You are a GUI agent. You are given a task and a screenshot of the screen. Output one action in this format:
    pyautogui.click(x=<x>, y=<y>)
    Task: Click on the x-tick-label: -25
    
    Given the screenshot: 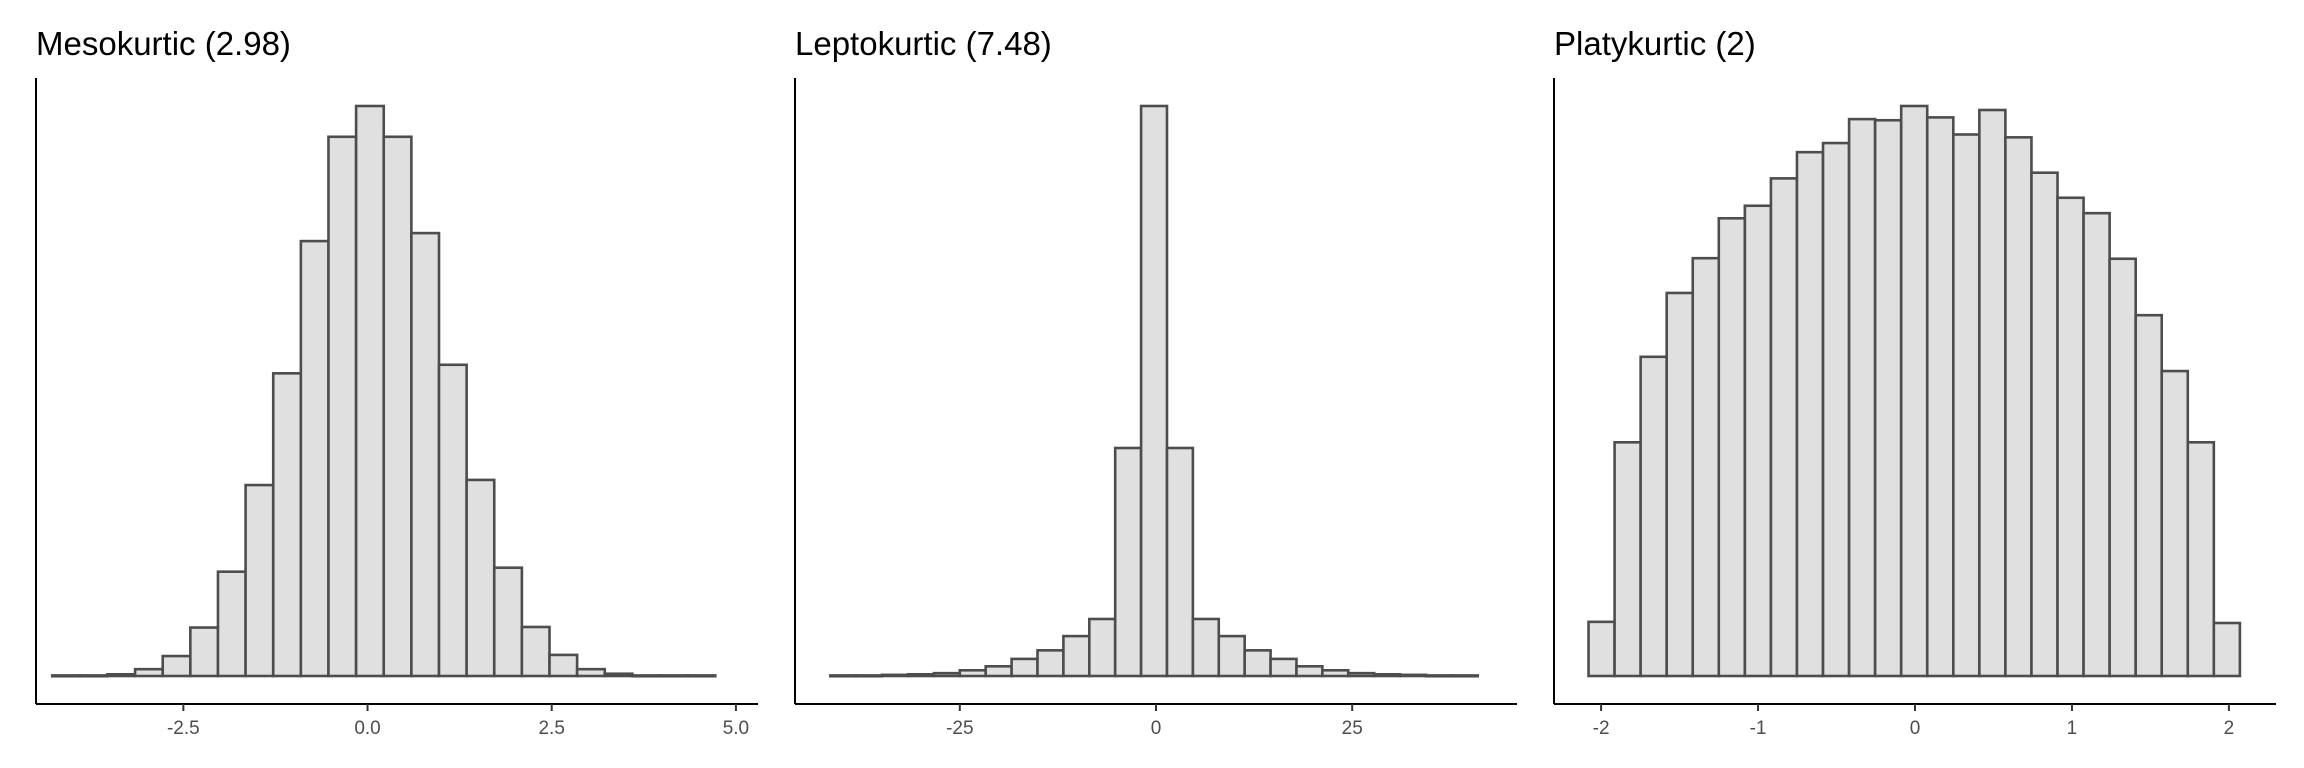 What is the action you would take?
    pyautogui.click(x=959, y=728)
    